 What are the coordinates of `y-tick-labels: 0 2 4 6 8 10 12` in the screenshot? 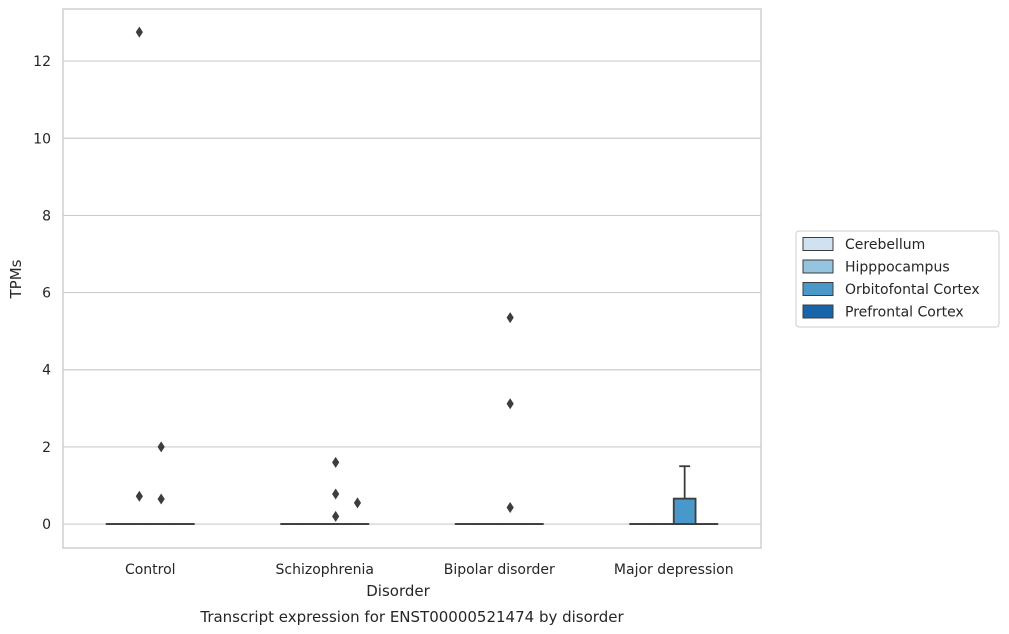 It's located at (42, 293).